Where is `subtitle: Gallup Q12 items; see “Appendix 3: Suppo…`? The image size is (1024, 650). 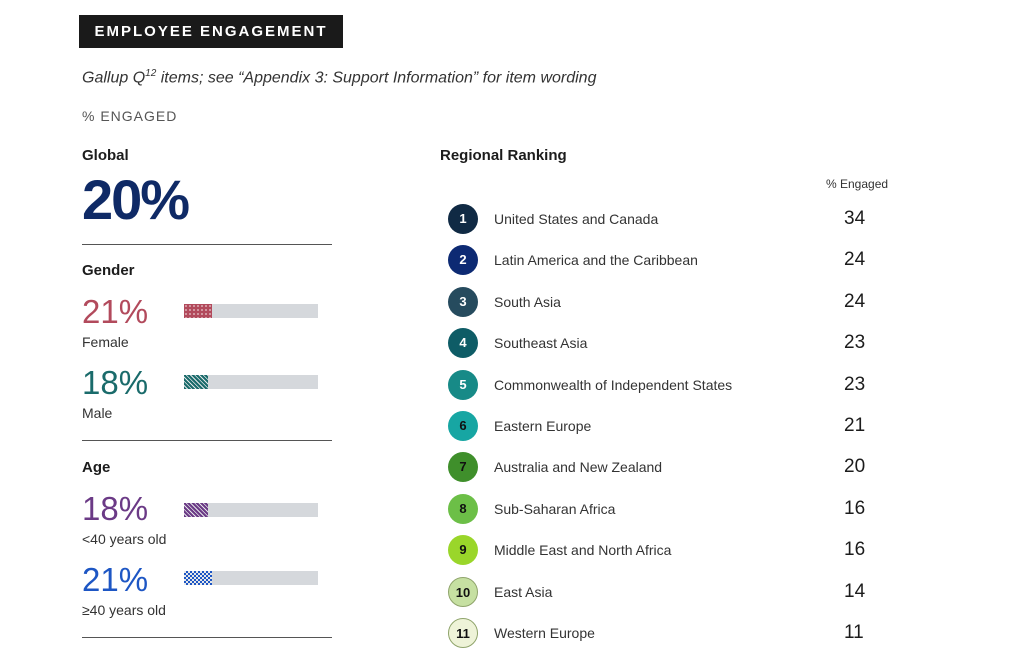
subtitle: Gallup Q12 items; see “Appendix 3: Suppo… is located at coordinates (339, 77).